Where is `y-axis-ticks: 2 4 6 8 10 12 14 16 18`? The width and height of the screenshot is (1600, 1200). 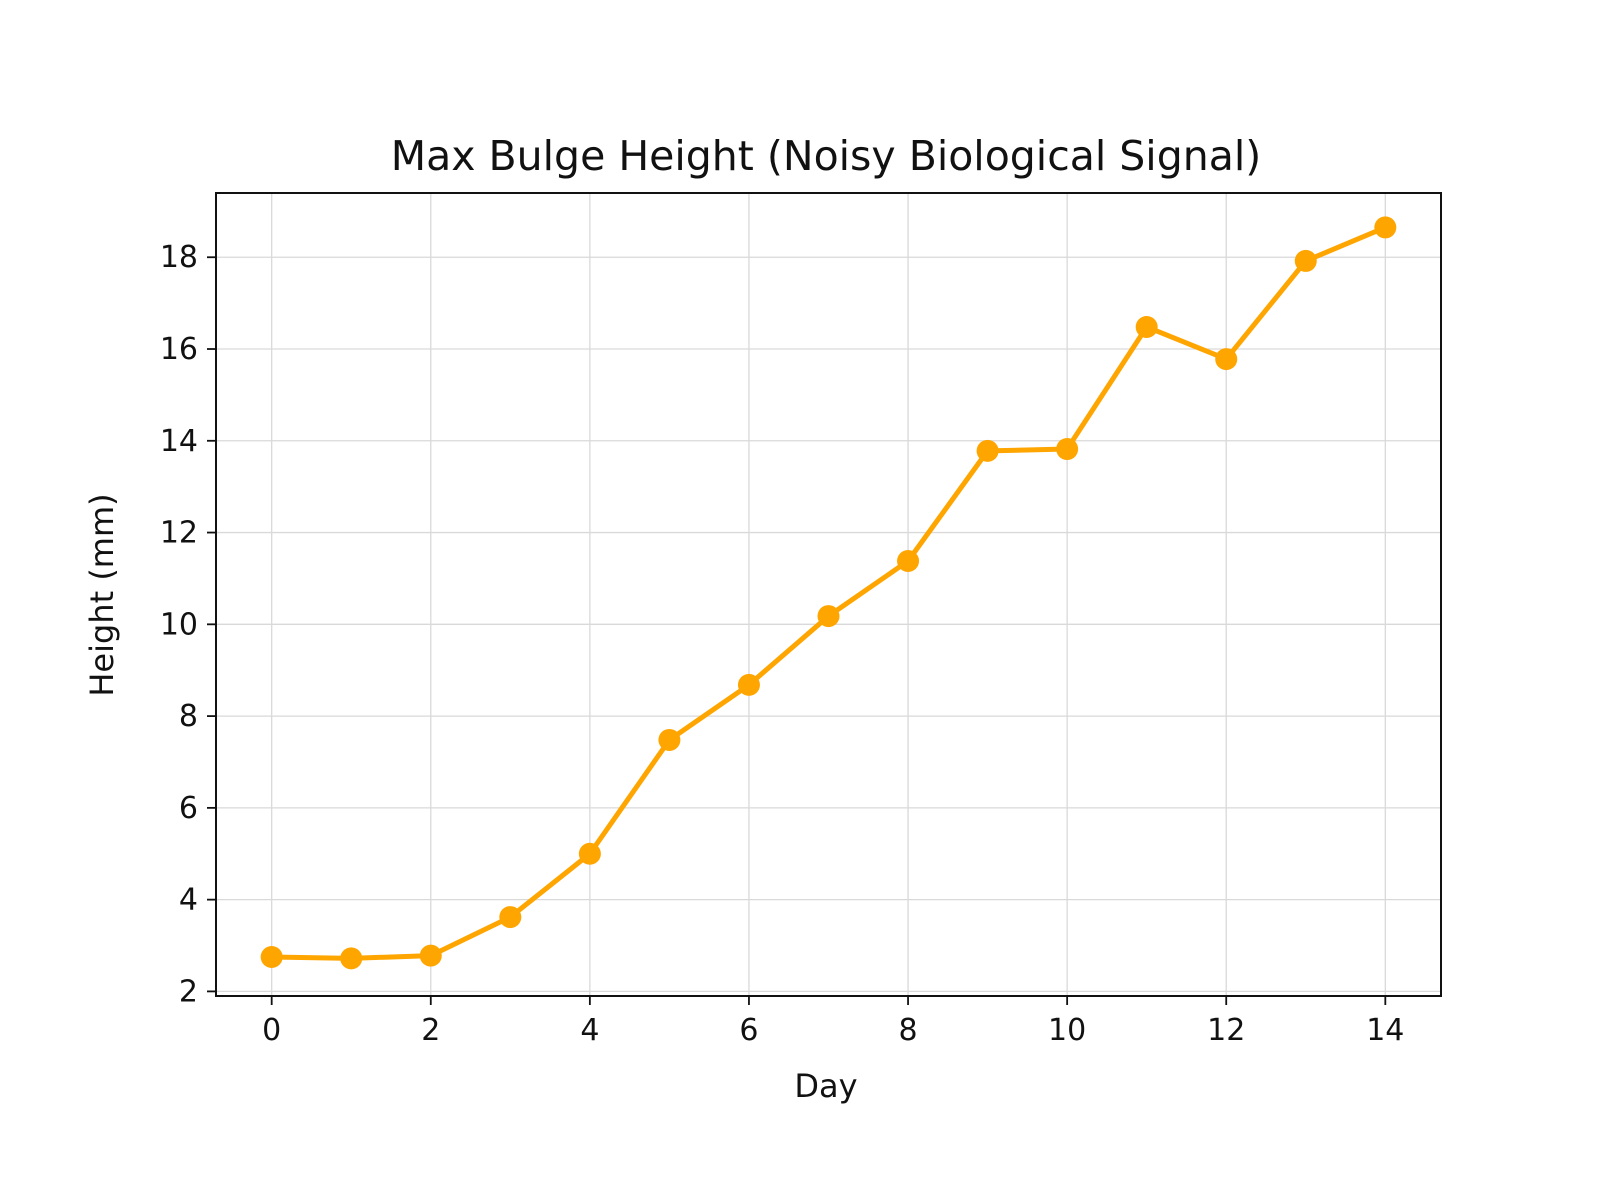 y-axis-ticks: 2 4 6 8 10 12 14 16 18 is located at coordinates (188, 624).